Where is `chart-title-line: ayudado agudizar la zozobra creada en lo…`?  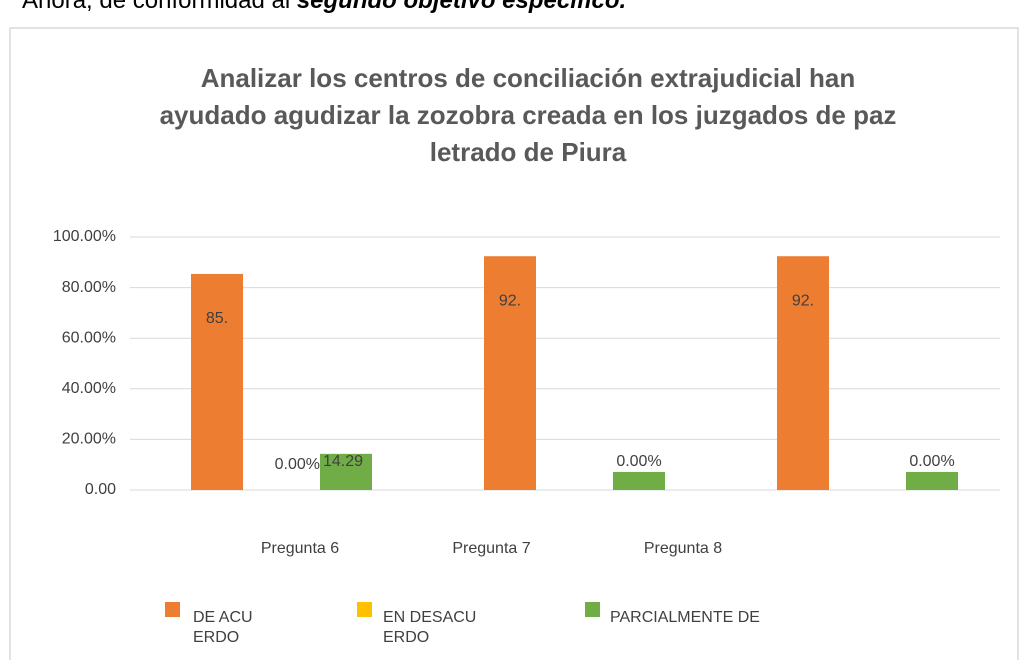
chart-title-line: ayudado agudizar la zozobra creada en lo… is located at coordinates (528, 115).